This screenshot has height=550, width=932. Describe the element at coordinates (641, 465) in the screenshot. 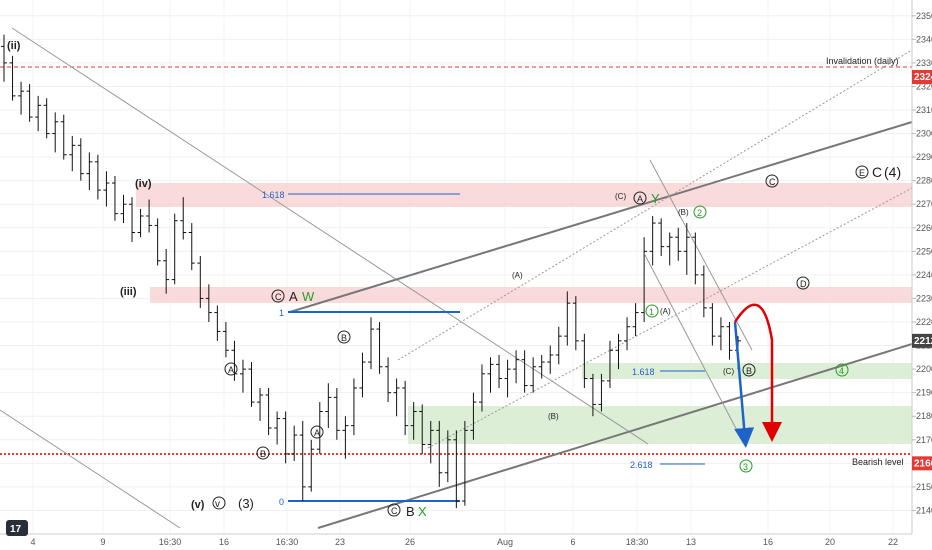

I see `fib-2618-label: 2.618` at that location.